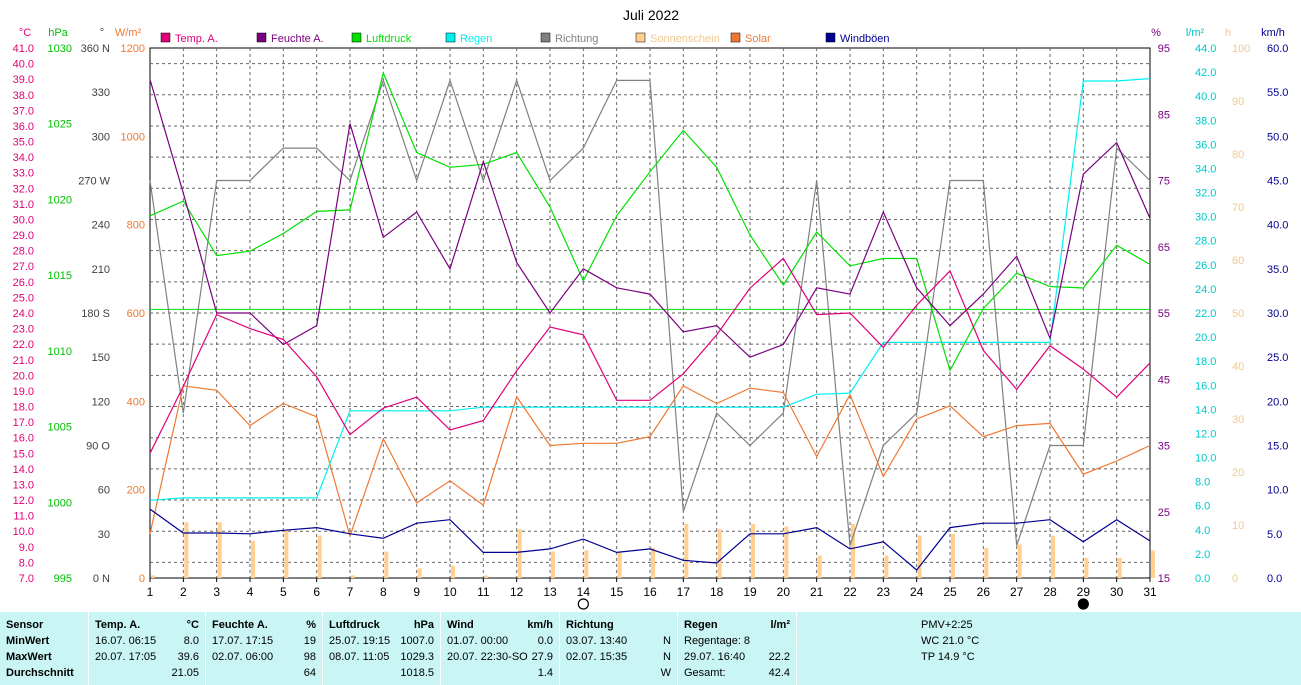 This screenshot has width=1301, height=685. What do you see at coordinates (1238, 473) in the screenshot?
I see `sunshine-tick-label: 20` at bounding box center [1238, 473].